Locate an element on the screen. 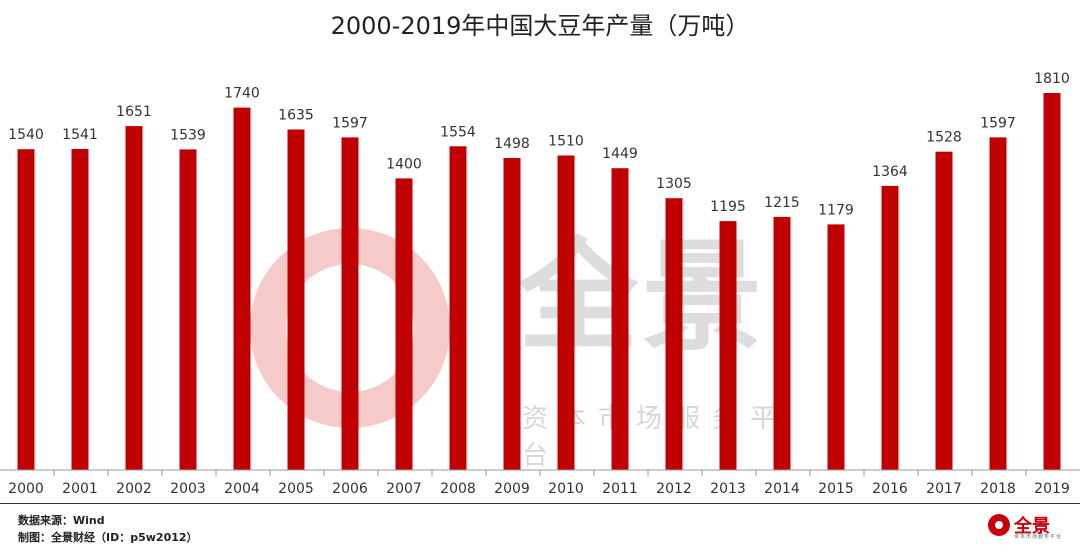 Image resolution: width=1080 pixels, height=548 pixels. bar-2016 is located at coordinates (890, 327).